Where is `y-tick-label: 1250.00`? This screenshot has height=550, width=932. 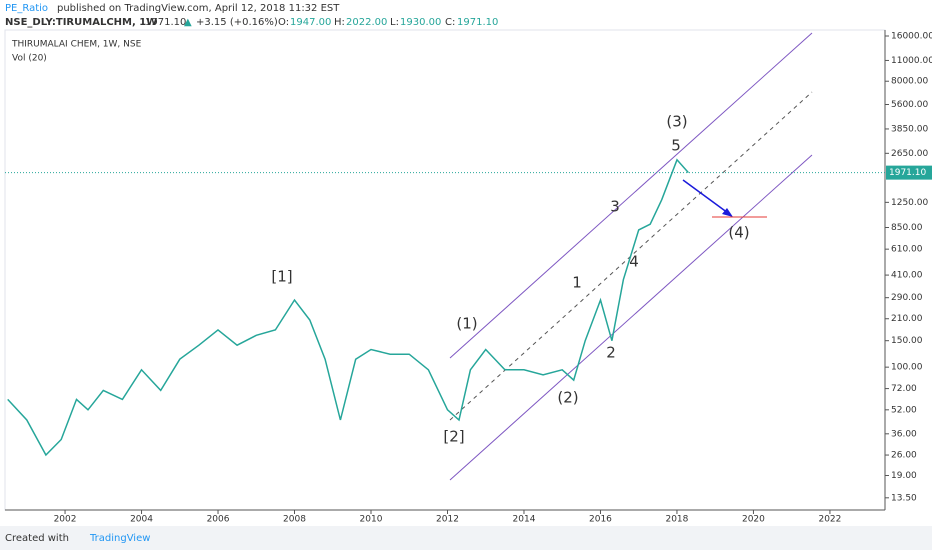 y-tick-label: 1250.00 is located at coordinates (909, 203).